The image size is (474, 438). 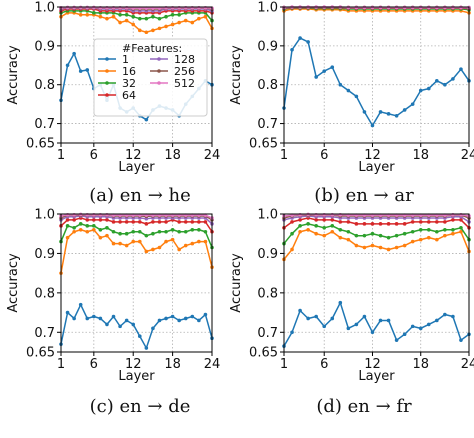 What do you see at coordinates (129, 71) in the screenshot?
I see `legend-label-16: 16` at bounding box center [129, 71].